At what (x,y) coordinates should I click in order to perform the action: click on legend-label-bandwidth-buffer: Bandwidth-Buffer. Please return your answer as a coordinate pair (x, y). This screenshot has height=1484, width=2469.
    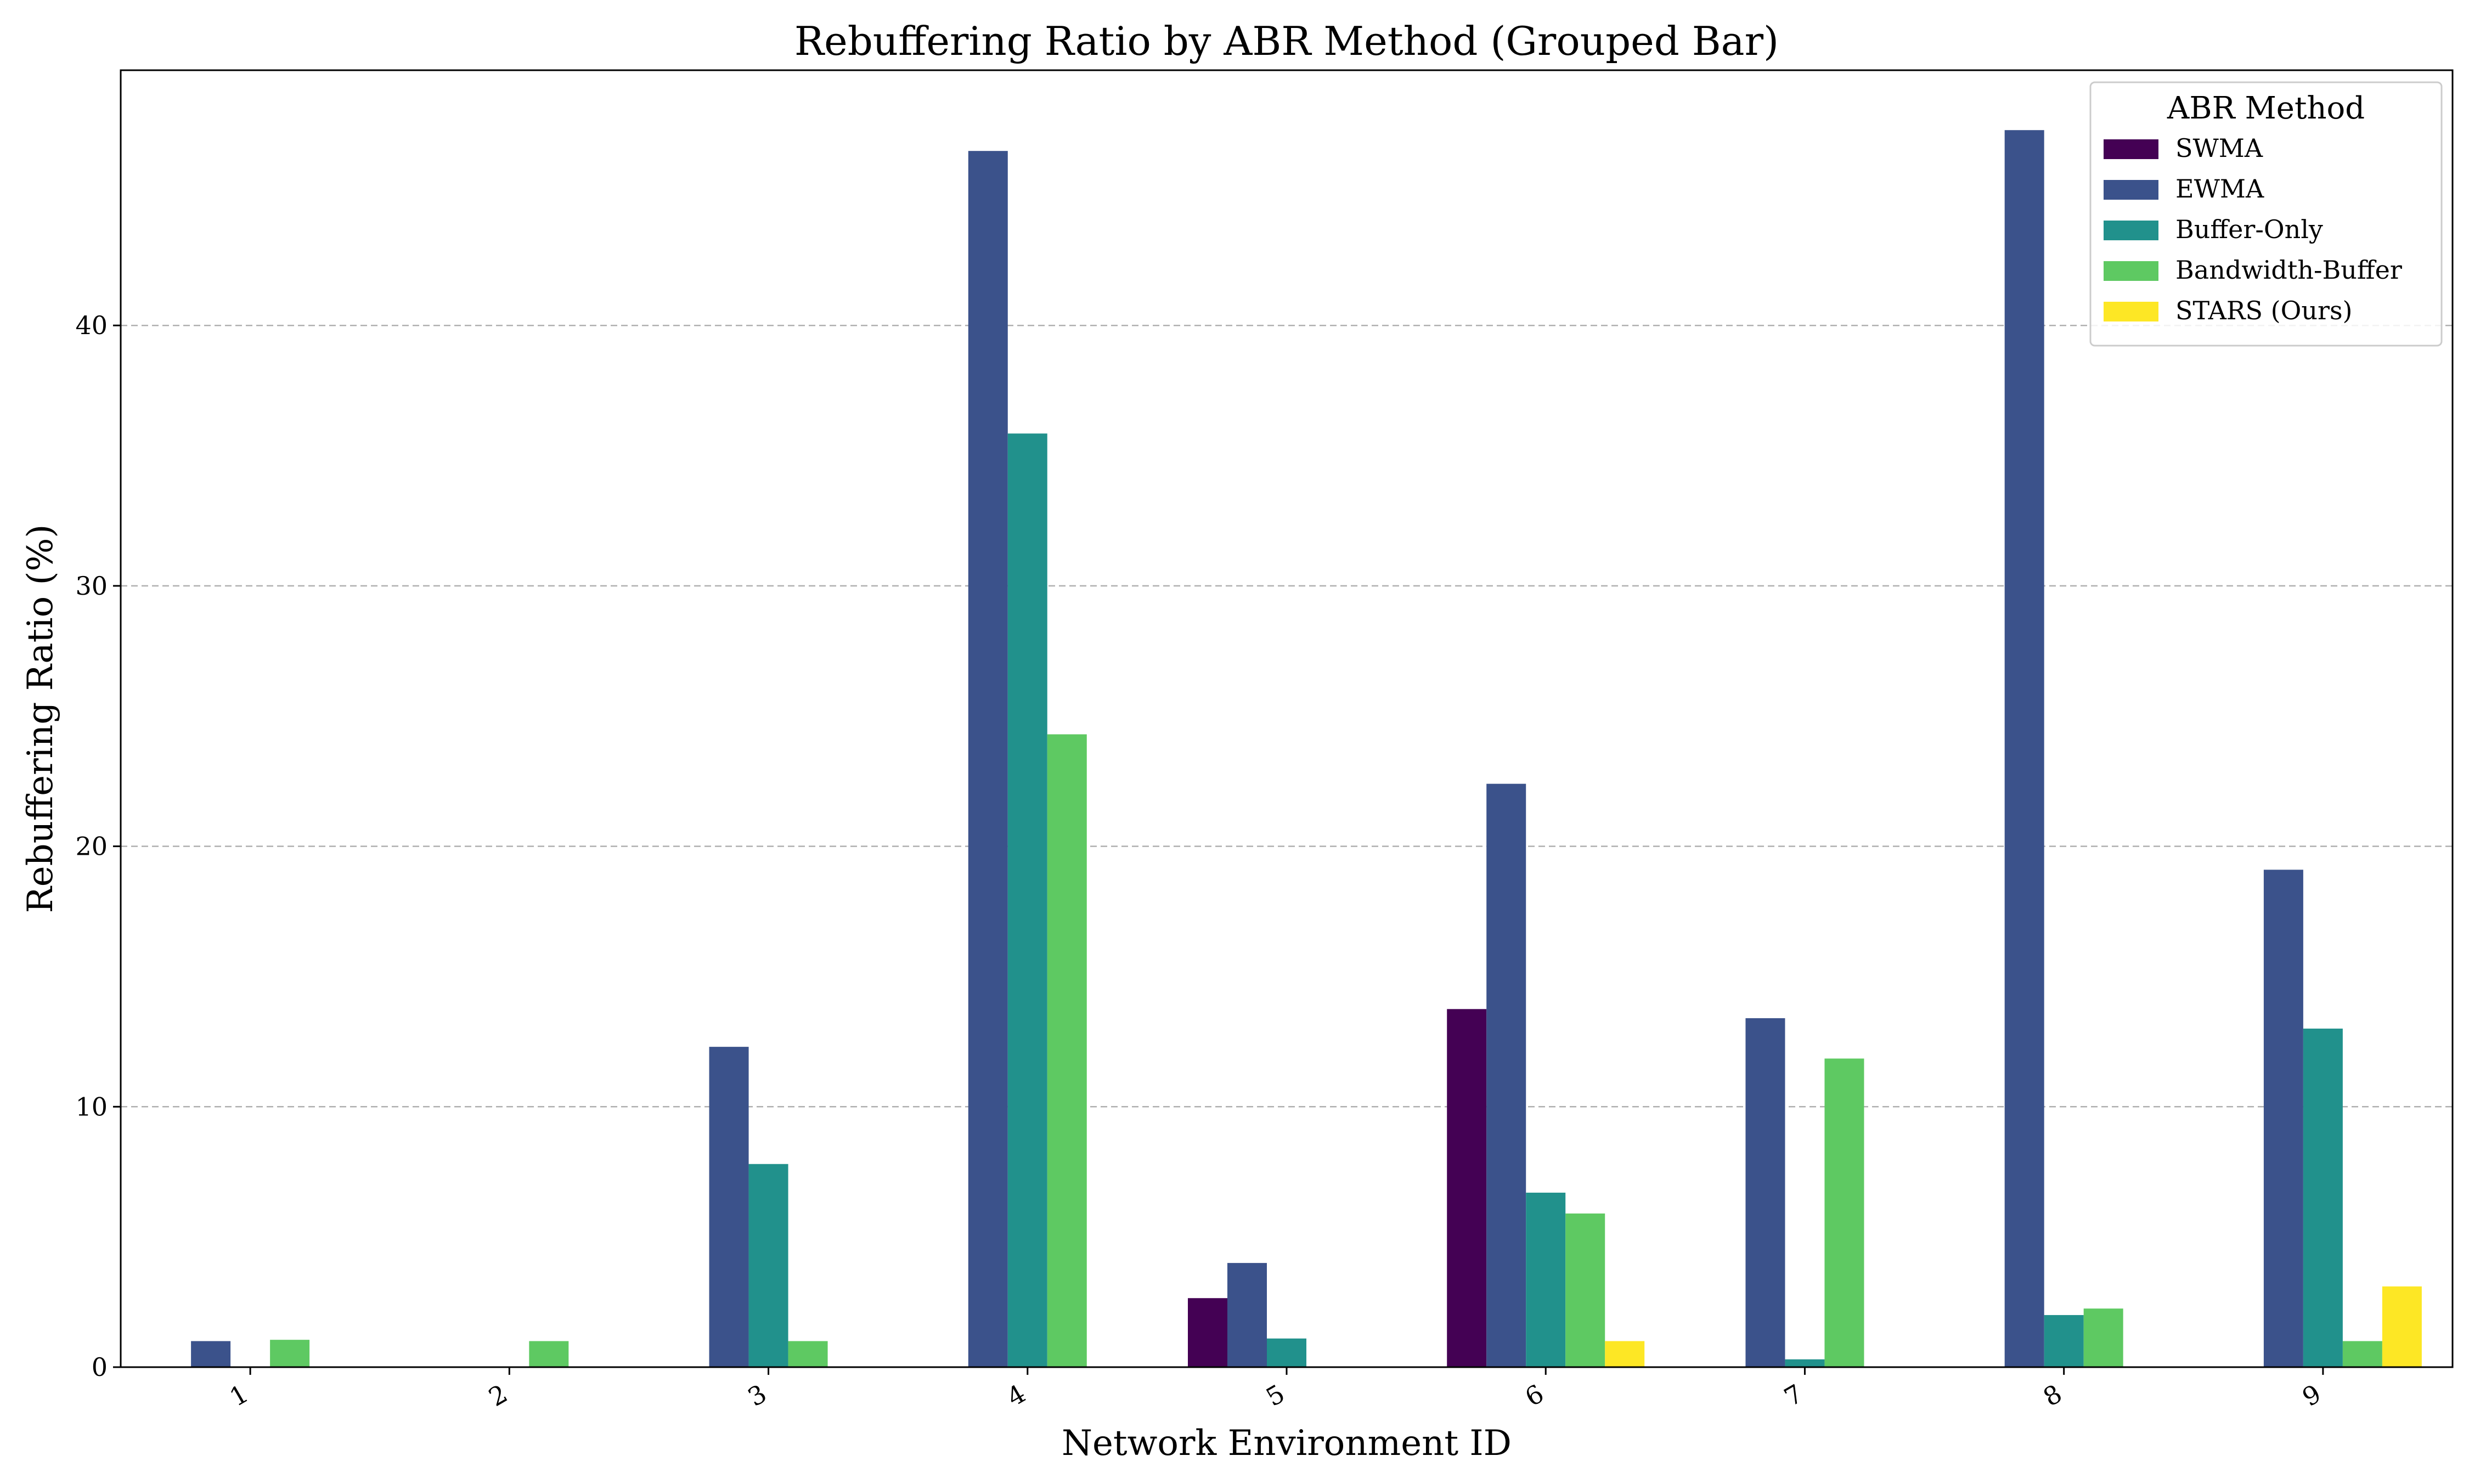
    Looking at the image, I should click on (2288, 270).